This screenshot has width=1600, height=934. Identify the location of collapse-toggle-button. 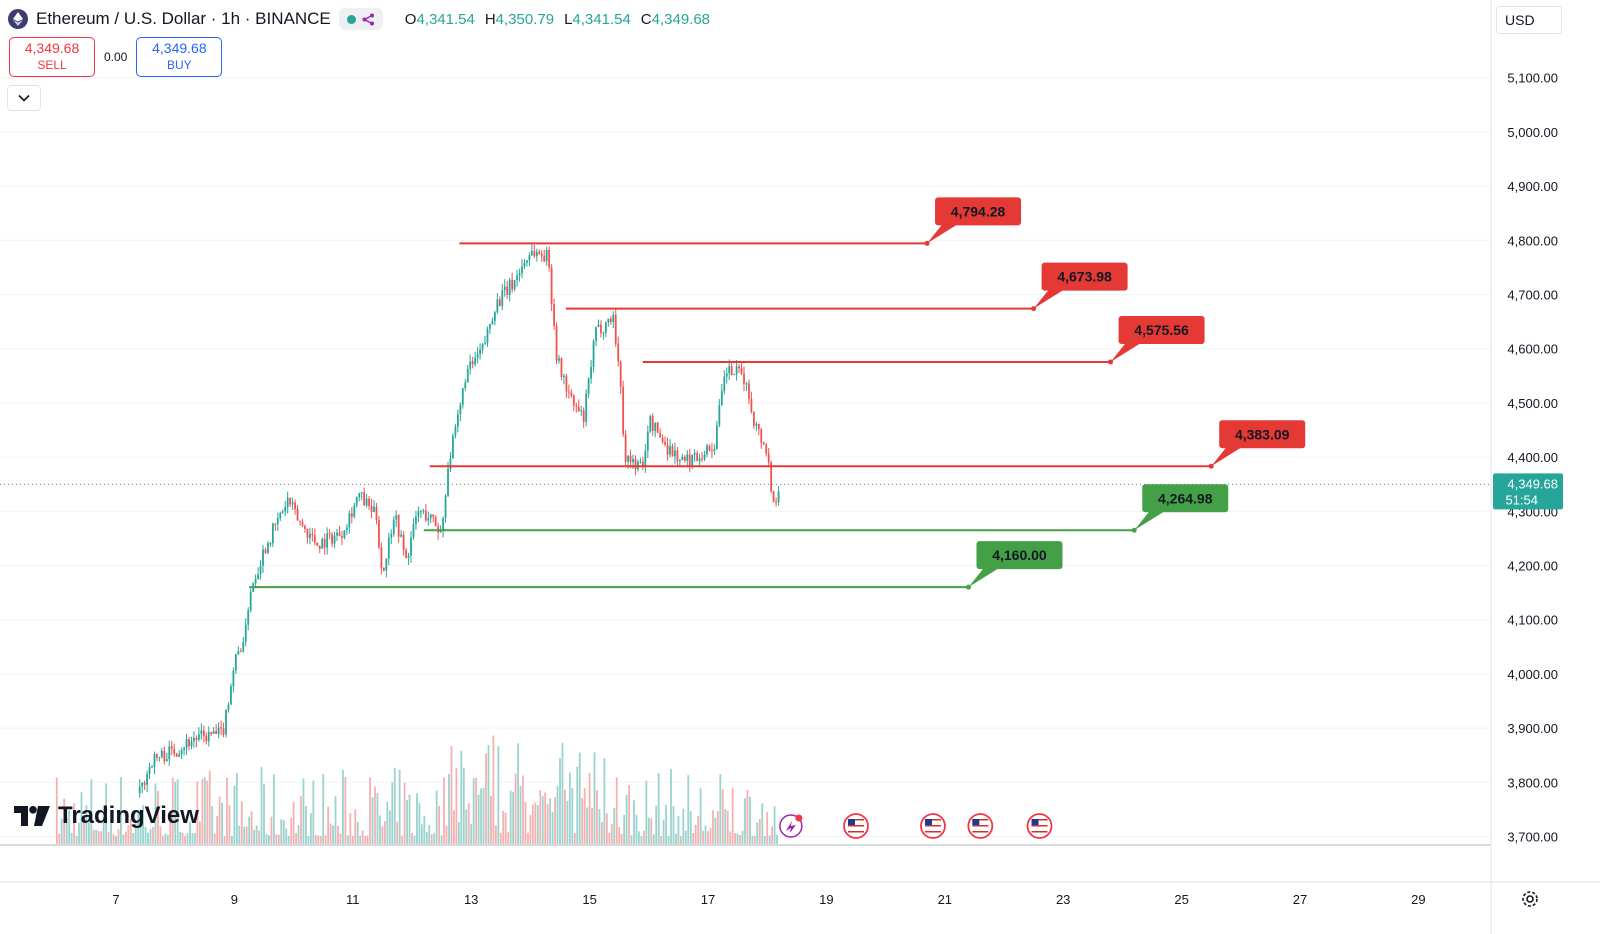
(24, 98).